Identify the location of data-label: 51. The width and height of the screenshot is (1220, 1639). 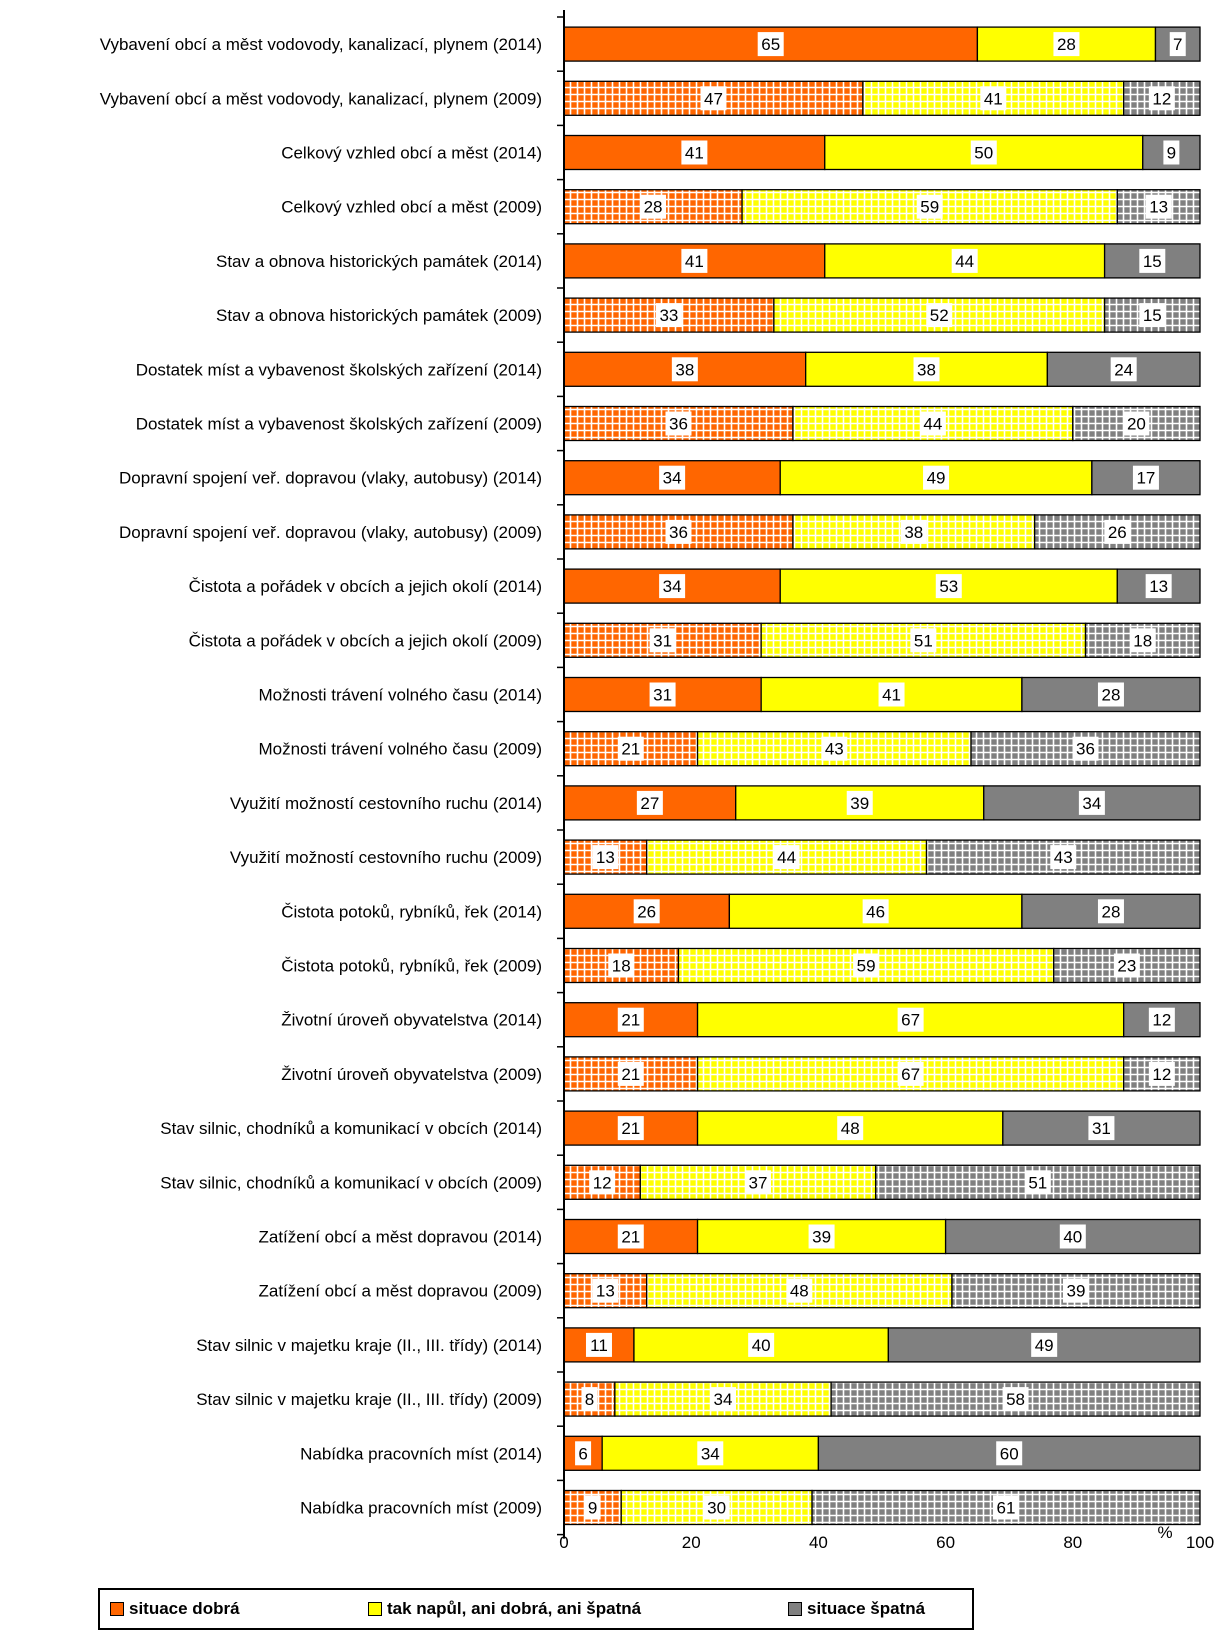
(923, 640).